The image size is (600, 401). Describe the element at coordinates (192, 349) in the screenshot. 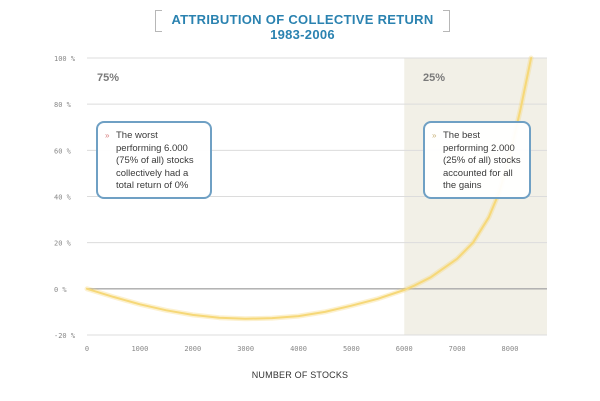

I see `x-tick-label: 2000` at that location.